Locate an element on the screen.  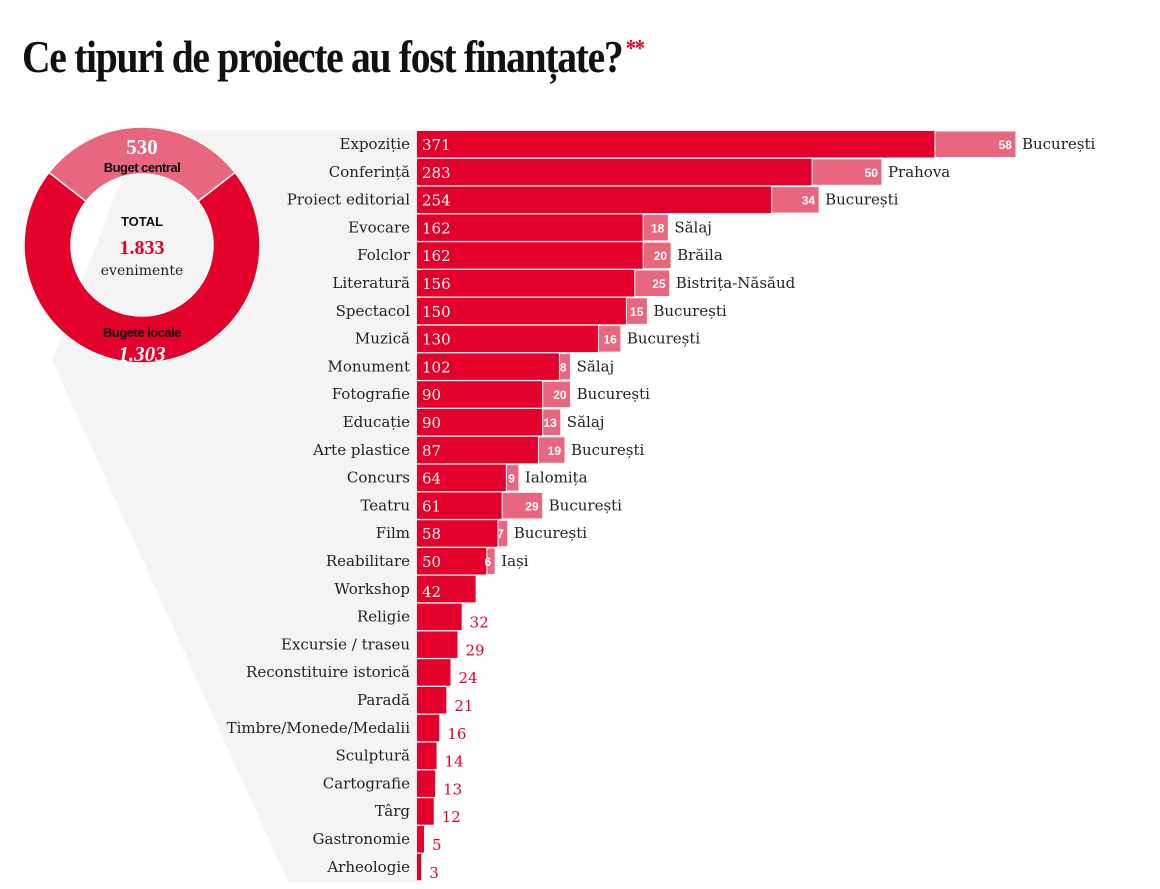
donut-segment-buget-central is located at coordinates (142, 164).